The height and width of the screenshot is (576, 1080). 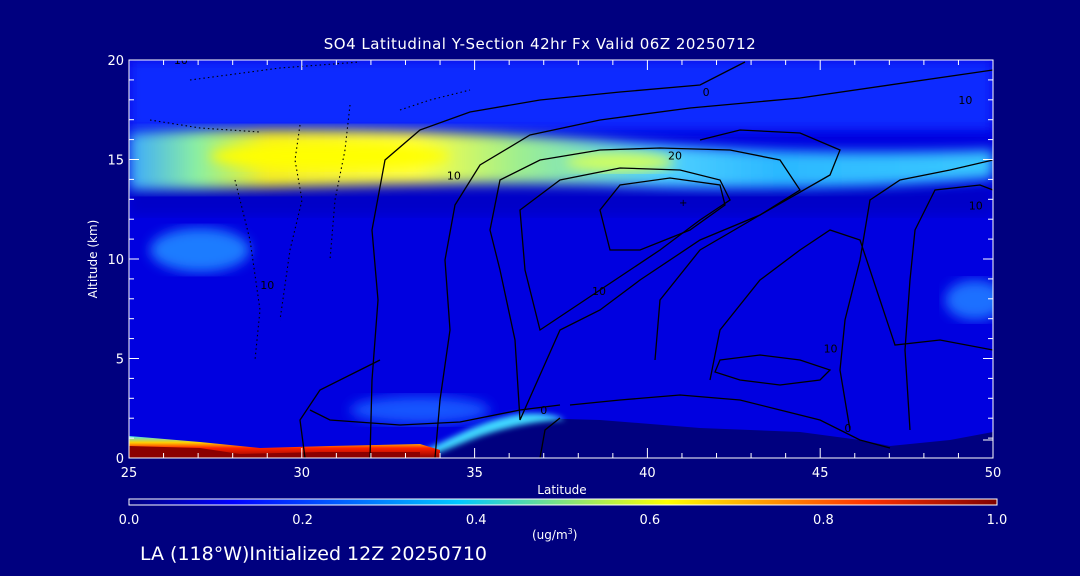 What do you see at coordinates (662, 214) in the screenshot?
I see `contour-core` at bounding box center [662, 214].